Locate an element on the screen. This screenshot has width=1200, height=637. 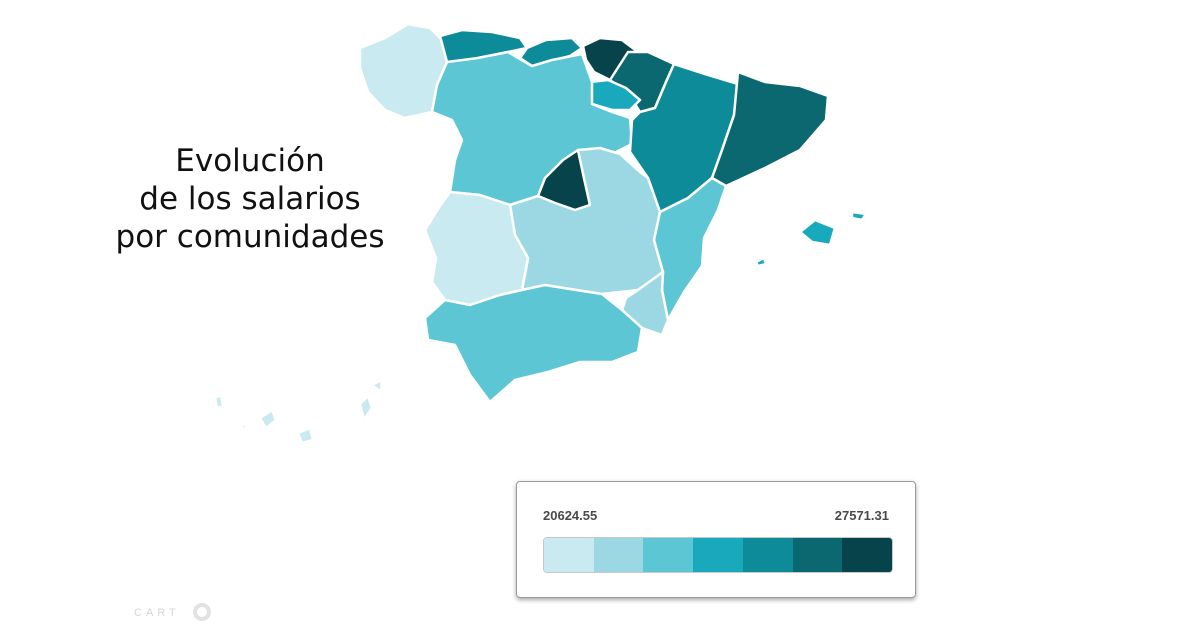
region-islas-baleares-mallorca is located at coordinates (817, 232).